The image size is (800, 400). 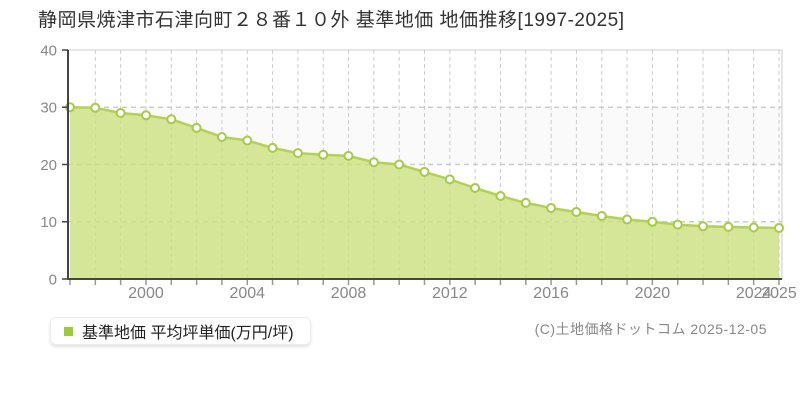 I want to click on x-axis-label: 2020, so click(x=653, y=293).